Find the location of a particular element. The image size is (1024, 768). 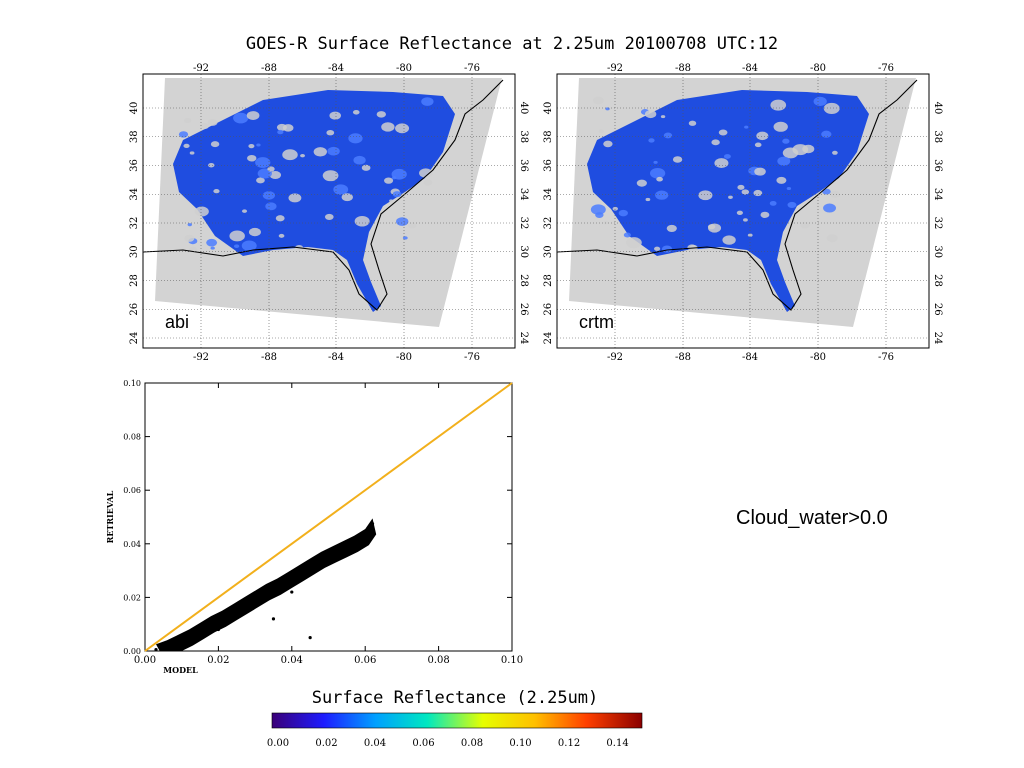

lat-tick-right: 34 is located at coordinates (523, 194).